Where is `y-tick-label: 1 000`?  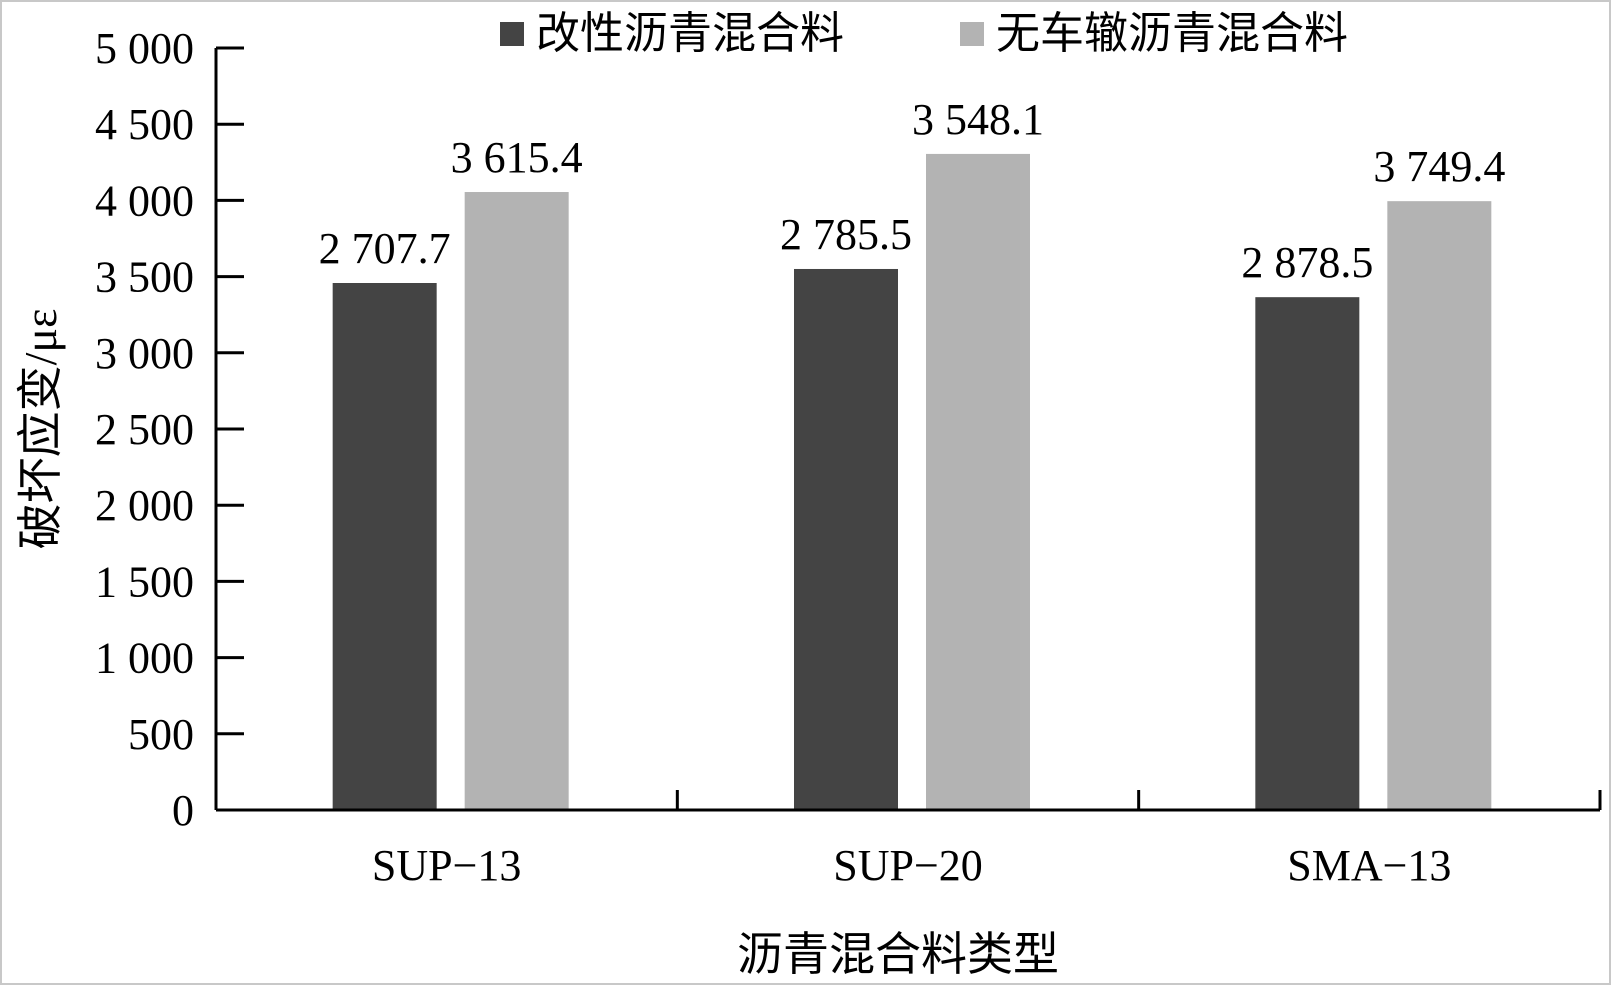 y-tick-label: 1 000 is located at coordinates (144, 658).